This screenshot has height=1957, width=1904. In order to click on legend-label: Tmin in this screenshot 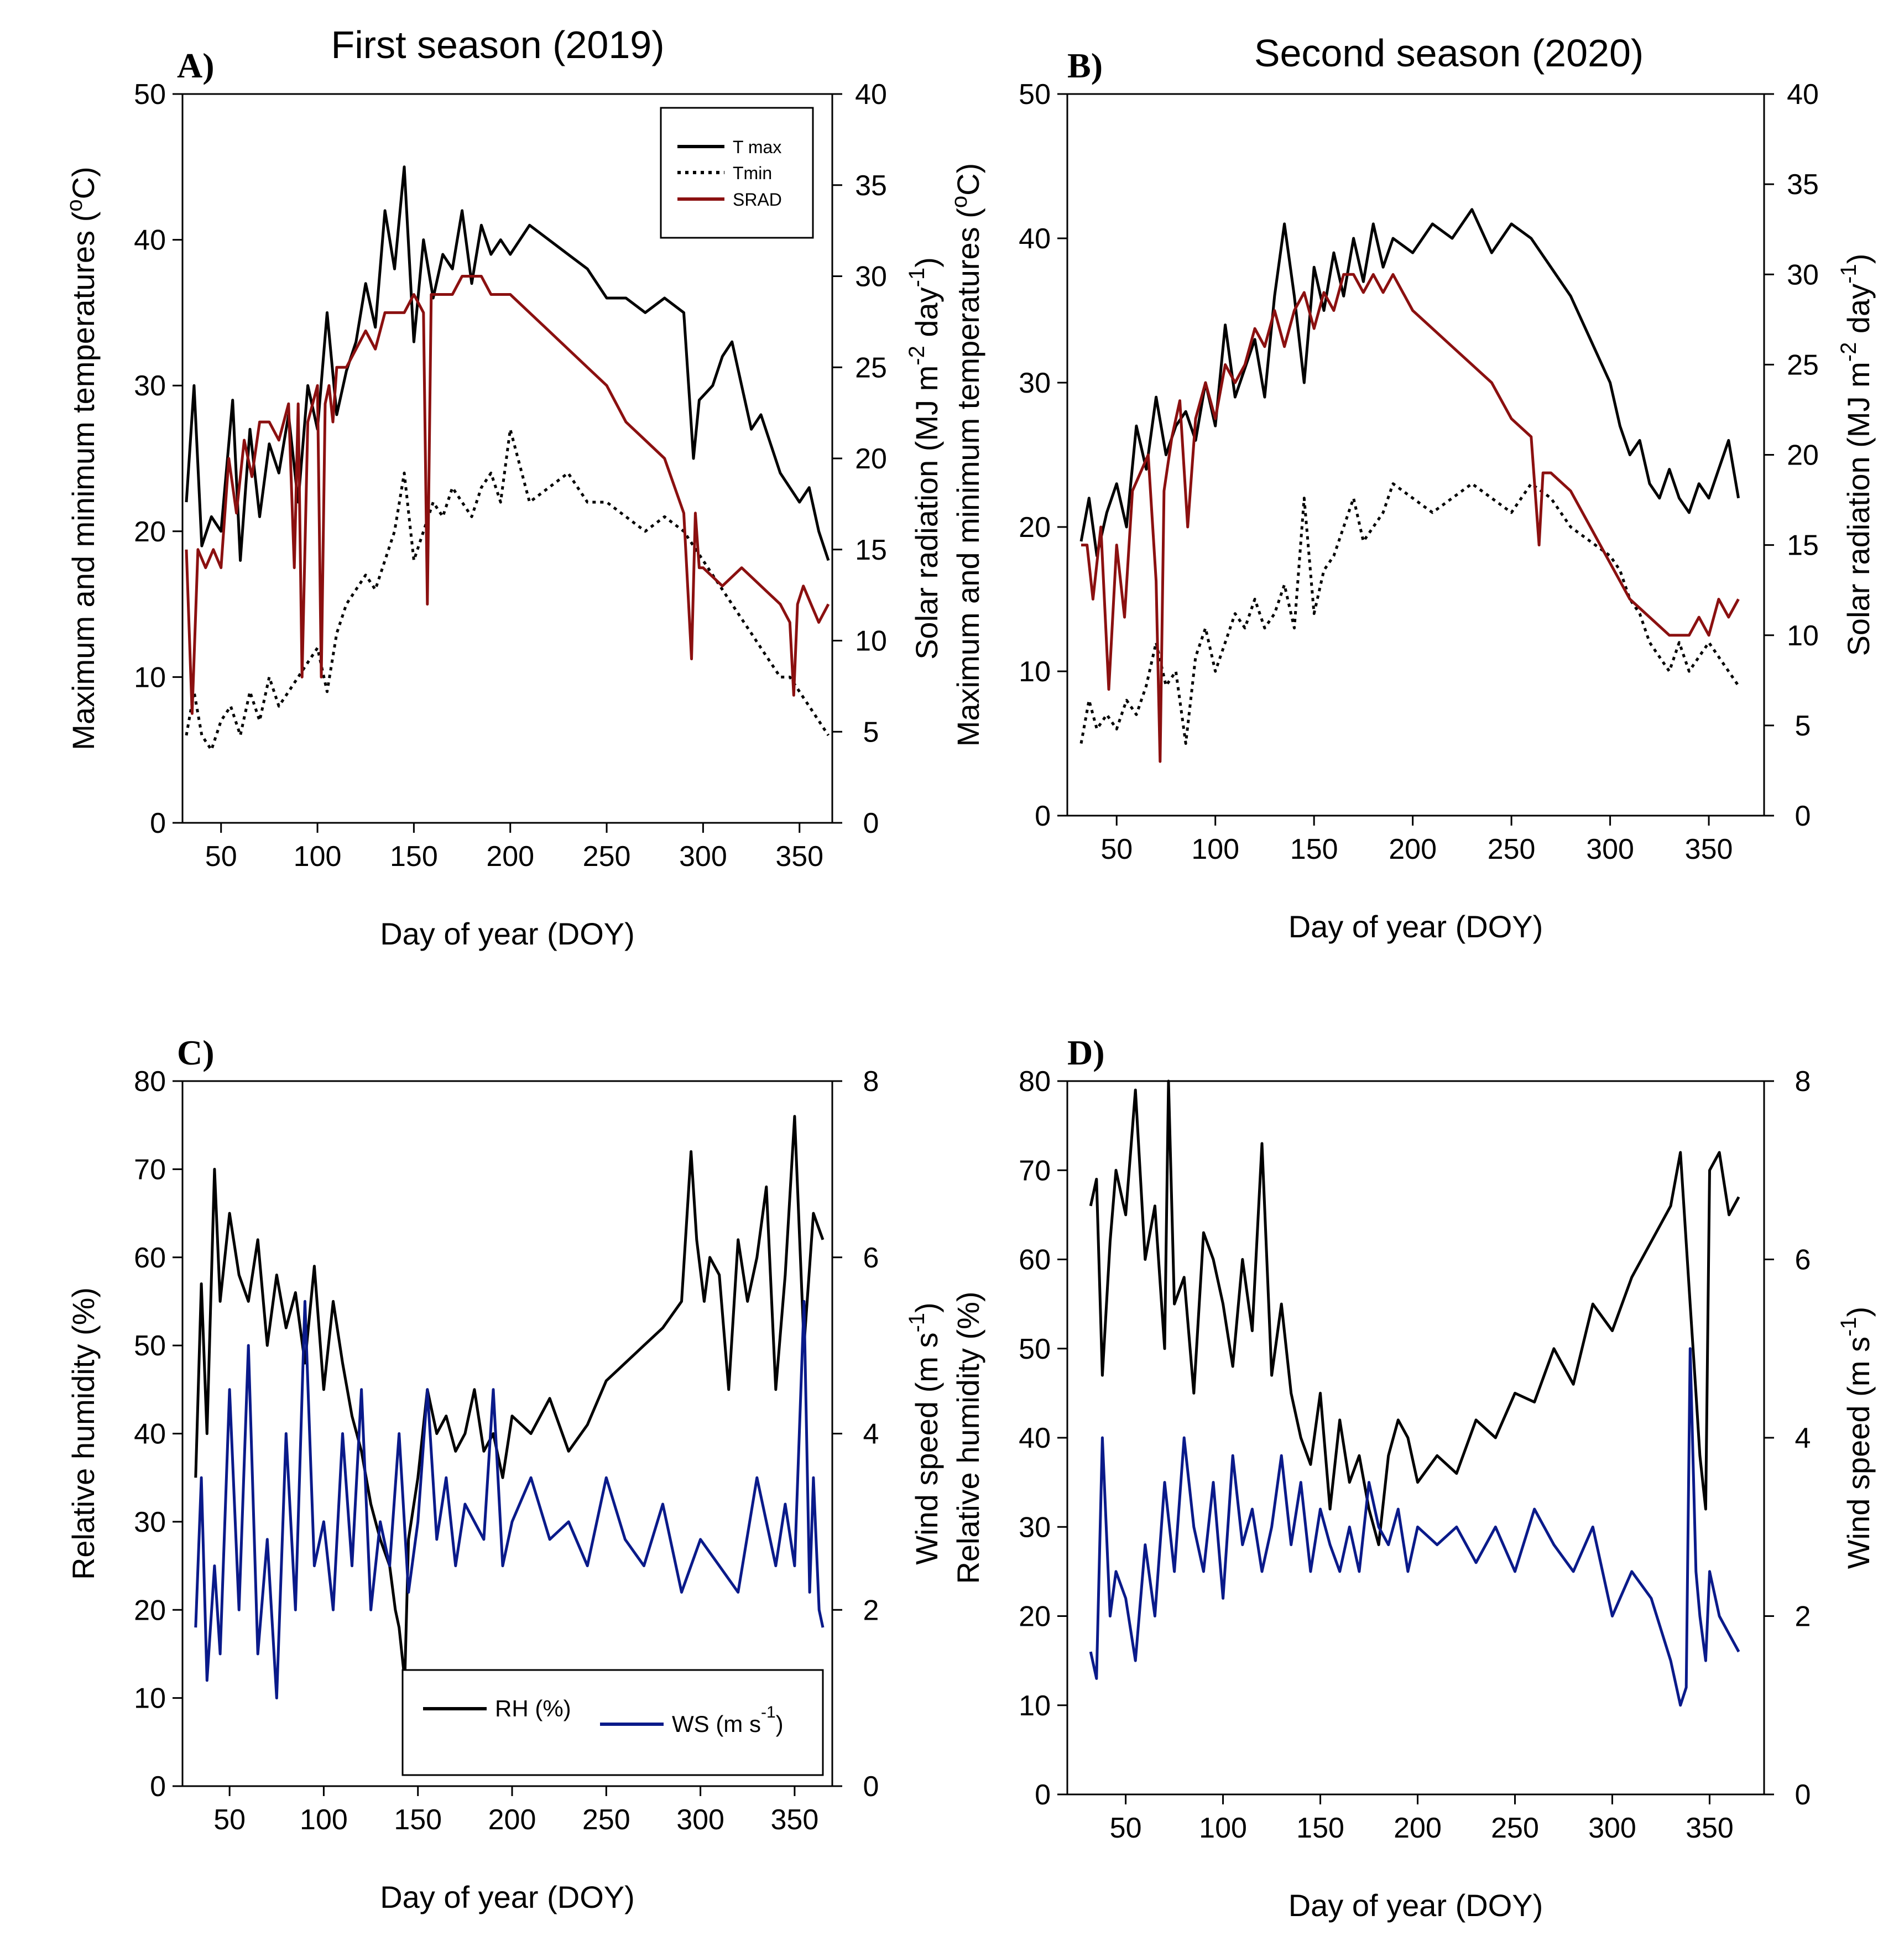, I will do `click(752, 173)`.